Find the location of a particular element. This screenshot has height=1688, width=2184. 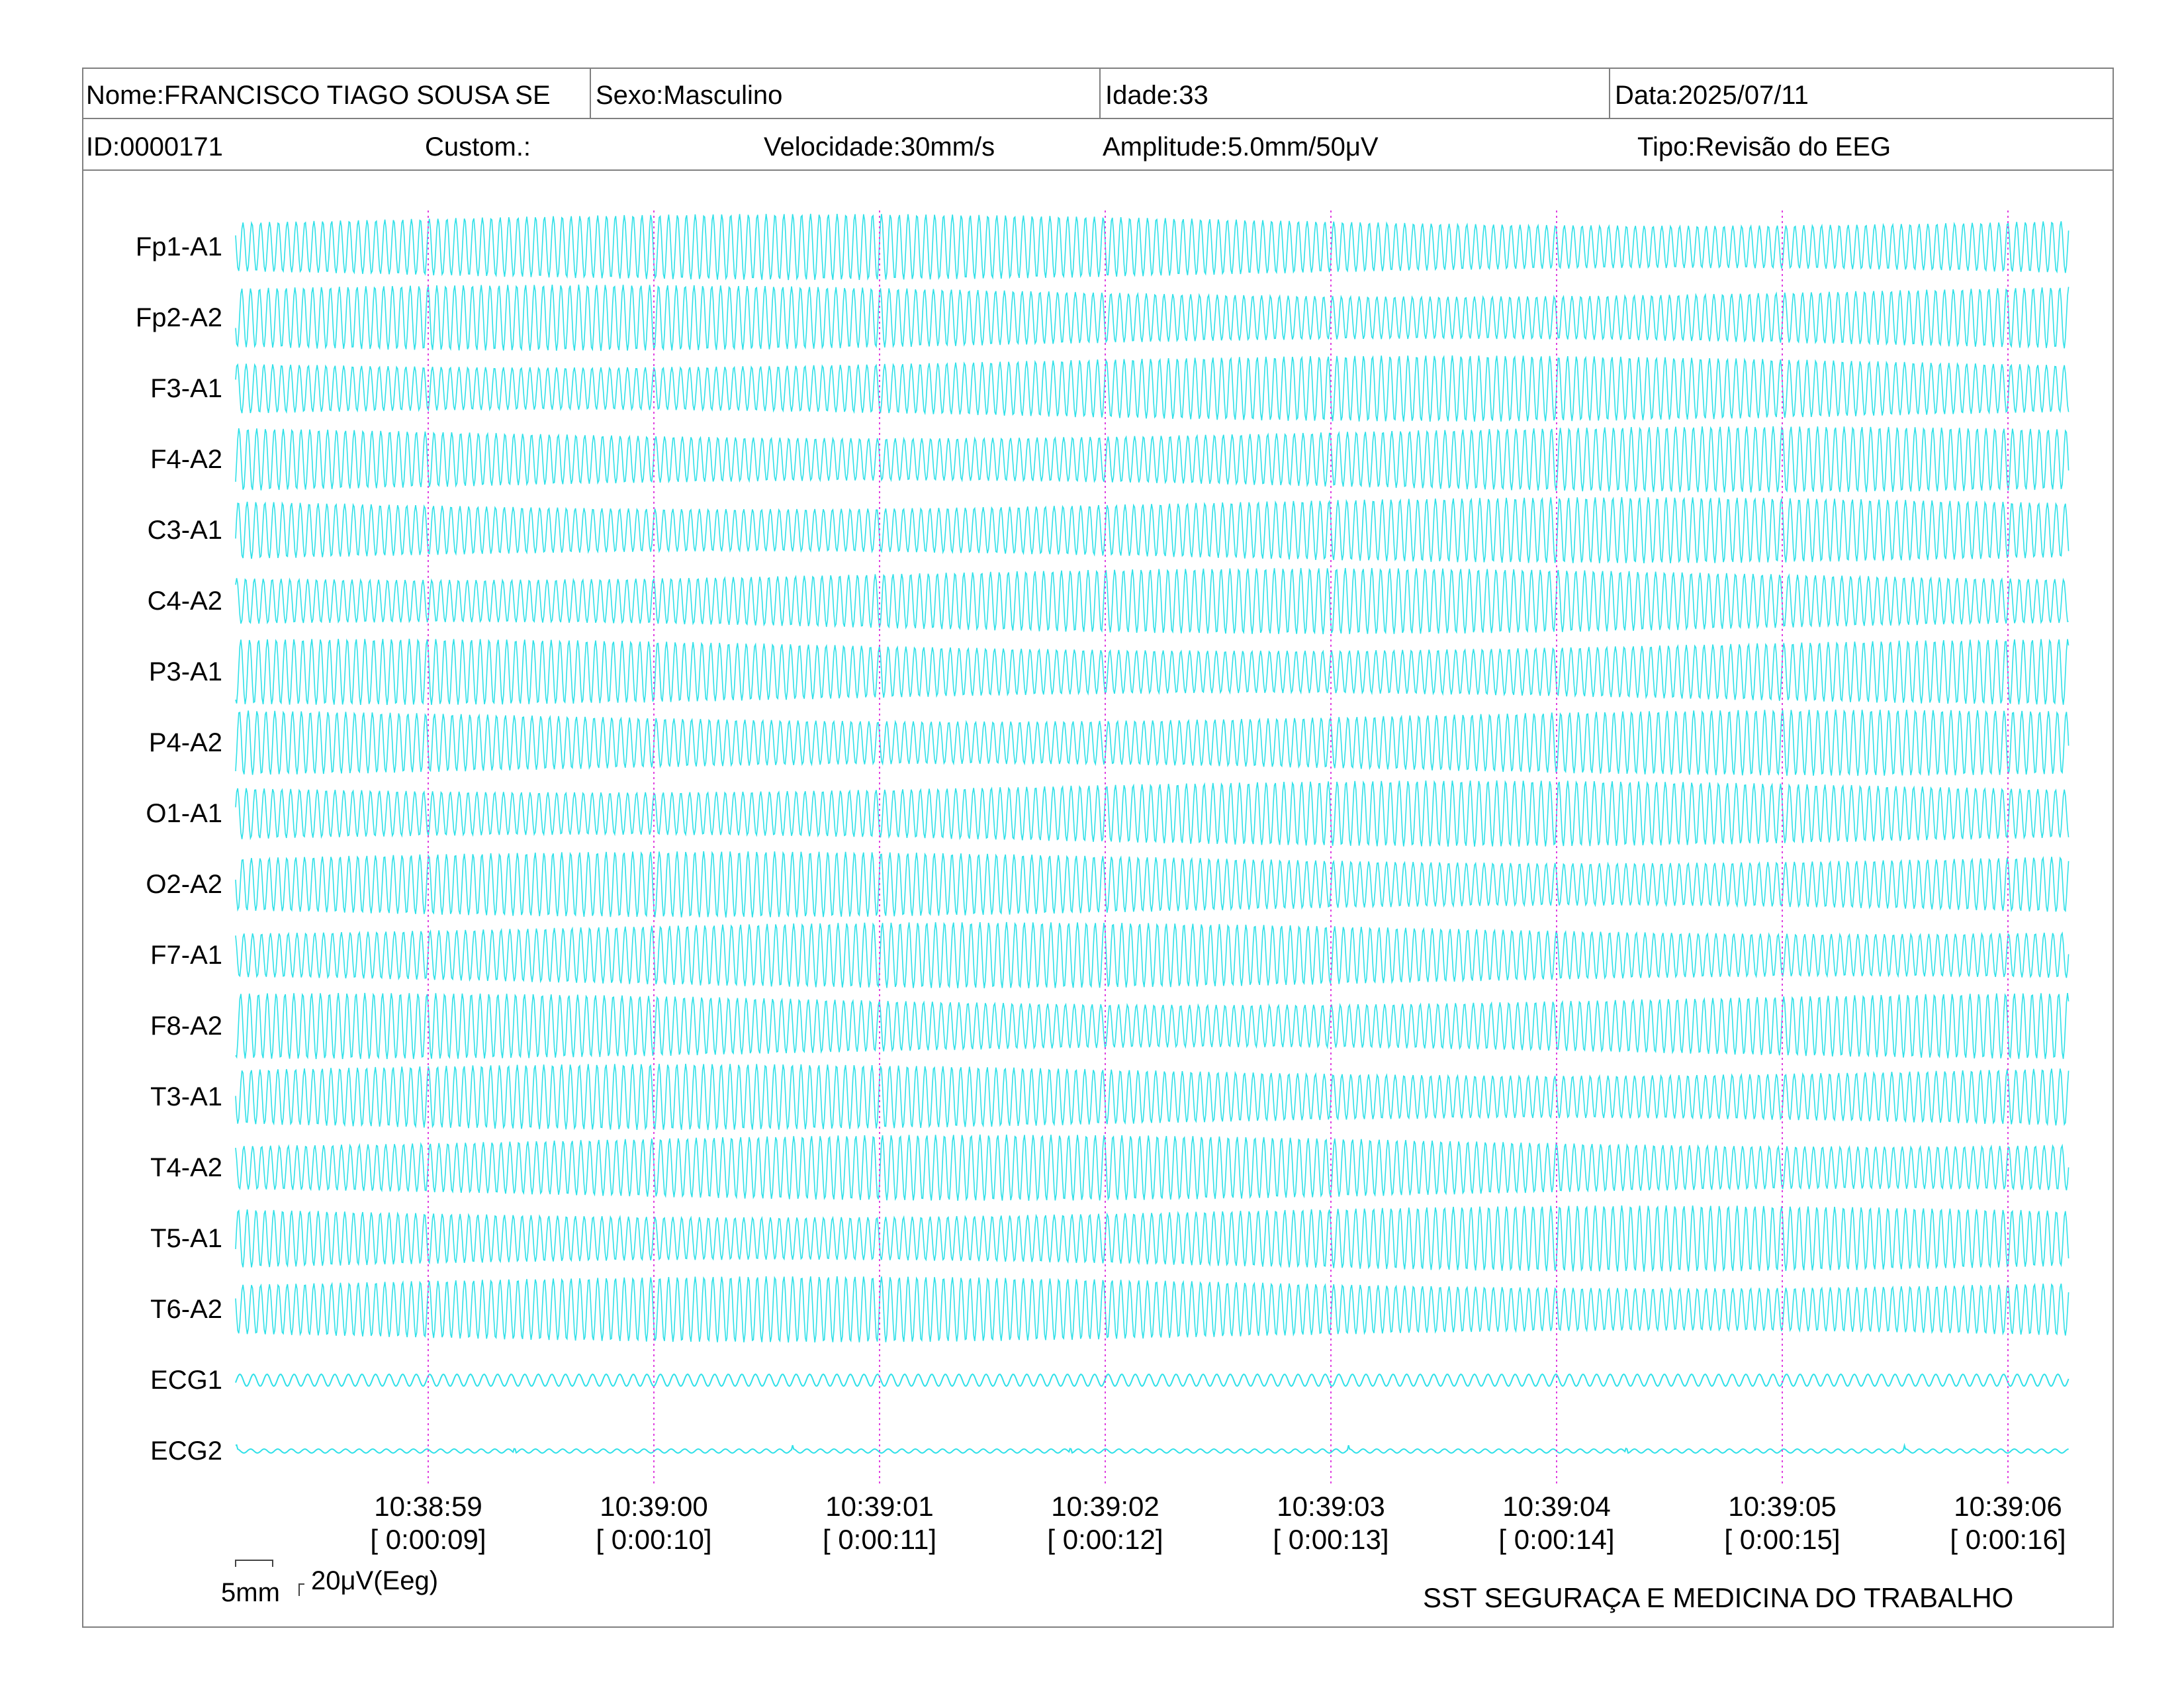

channel-label: T4-A2 is located at coordinates (186, 1167).